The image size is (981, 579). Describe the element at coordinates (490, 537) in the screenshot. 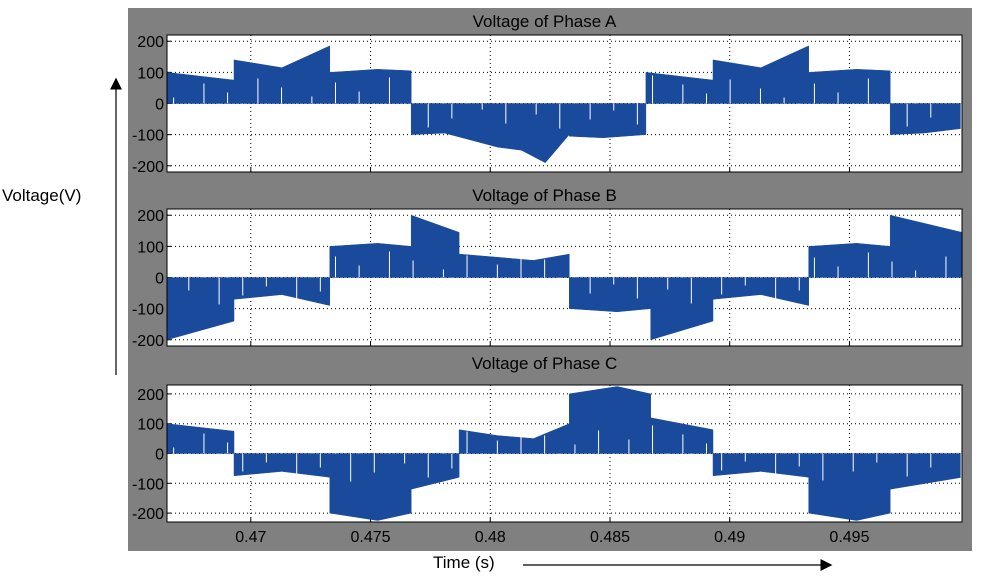

I see `x-tick-label: 0.48` at that location.